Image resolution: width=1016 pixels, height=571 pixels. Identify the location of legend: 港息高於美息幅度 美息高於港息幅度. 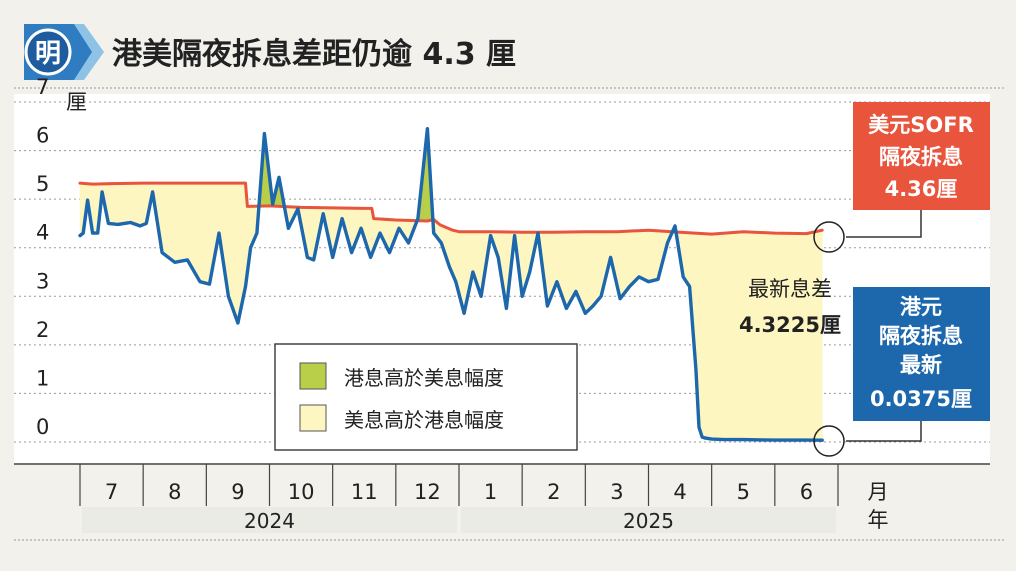
(426, 397).